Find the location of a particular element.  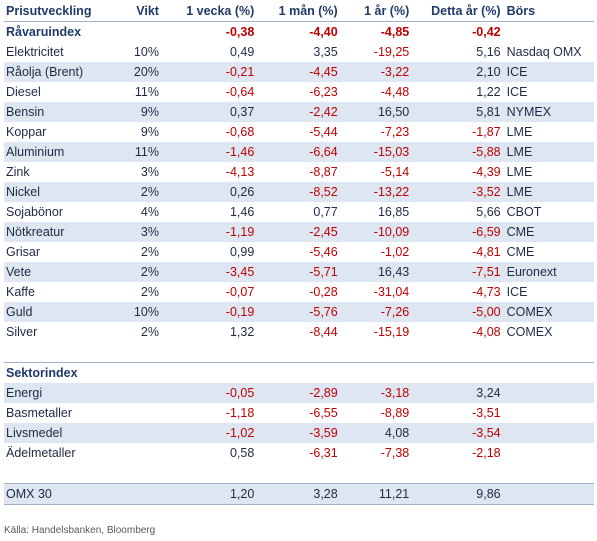

header-weight: Vikt is located at coordinates (147, 10).